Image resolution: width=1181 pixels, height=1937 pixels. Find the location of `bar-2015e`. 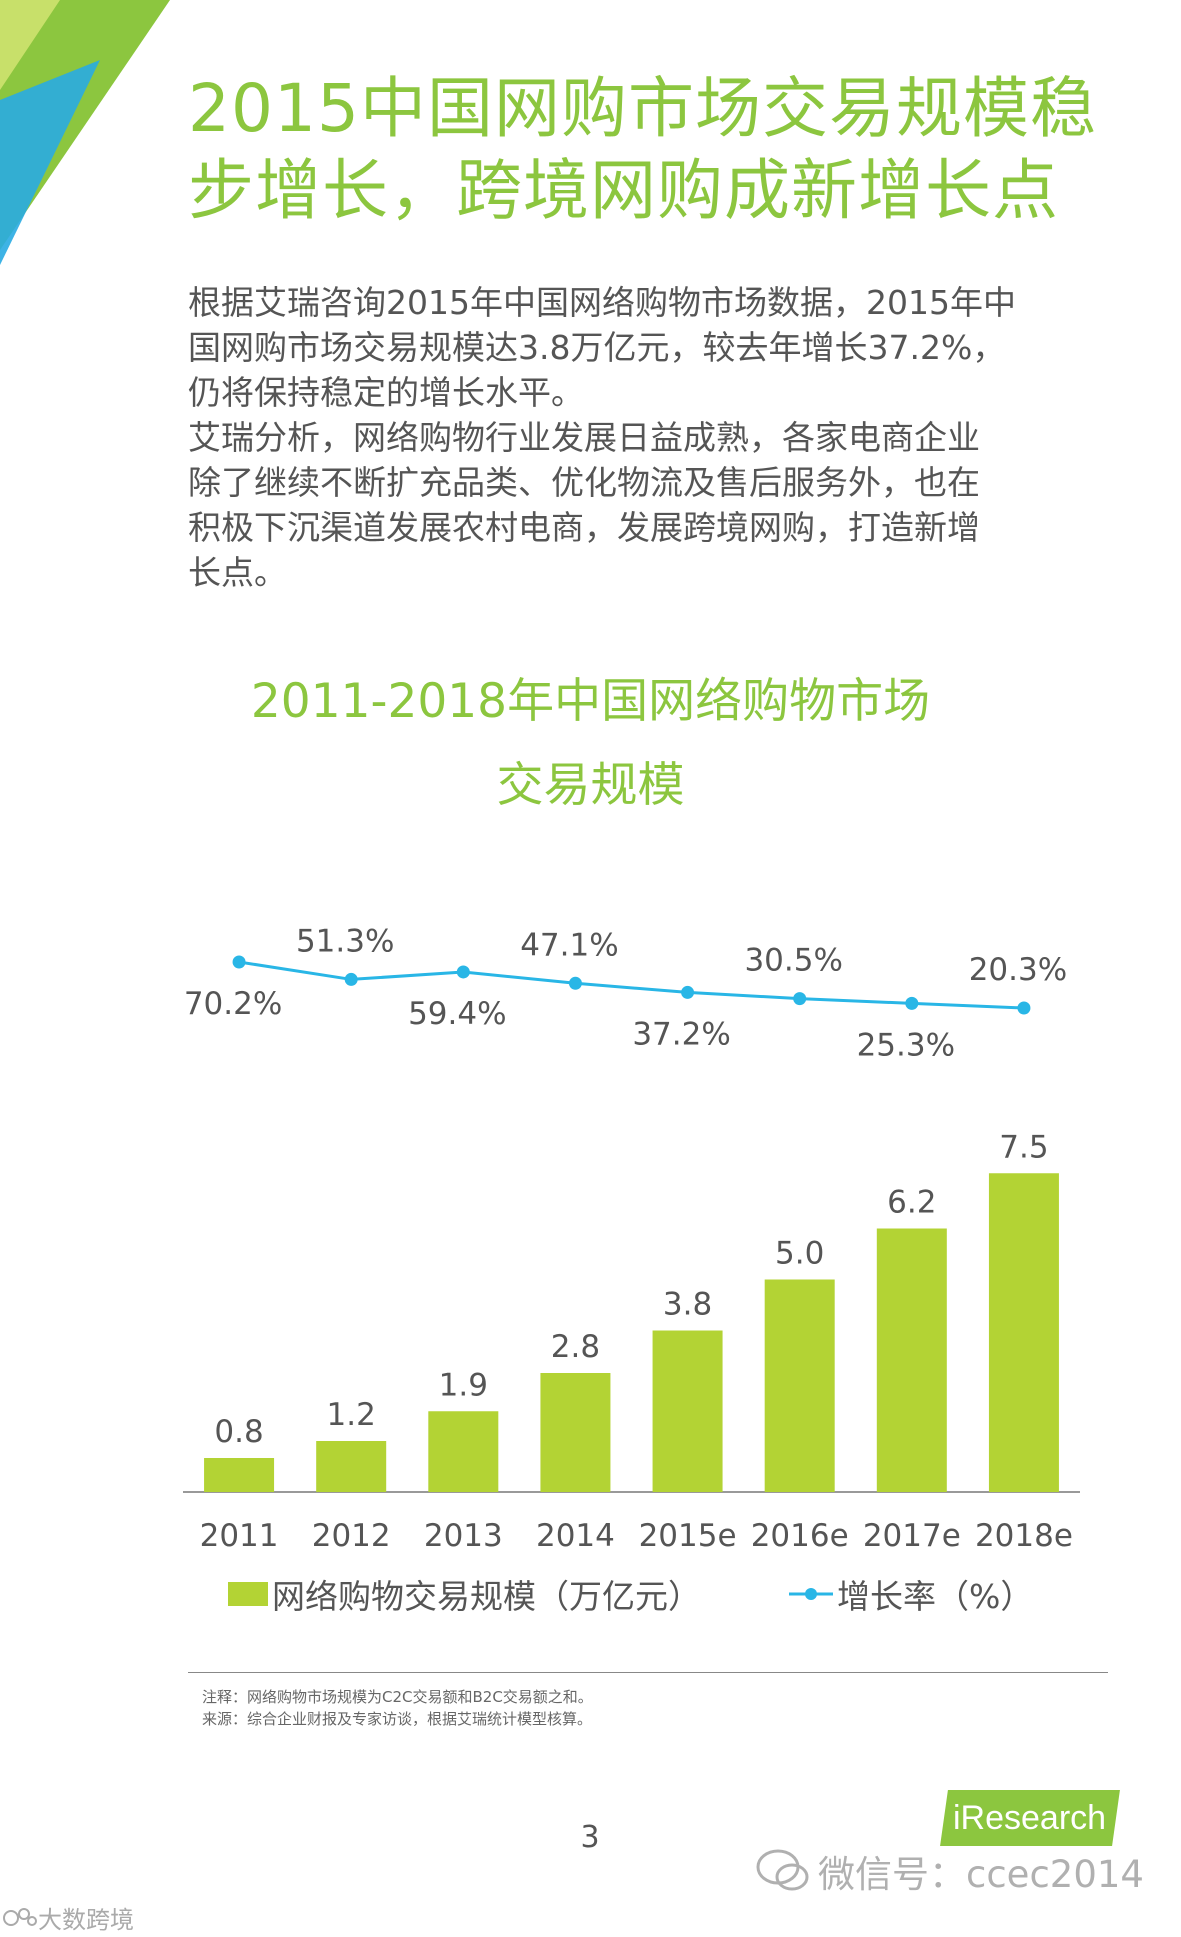

bar-2015e is located at coordinates (687, 1411).